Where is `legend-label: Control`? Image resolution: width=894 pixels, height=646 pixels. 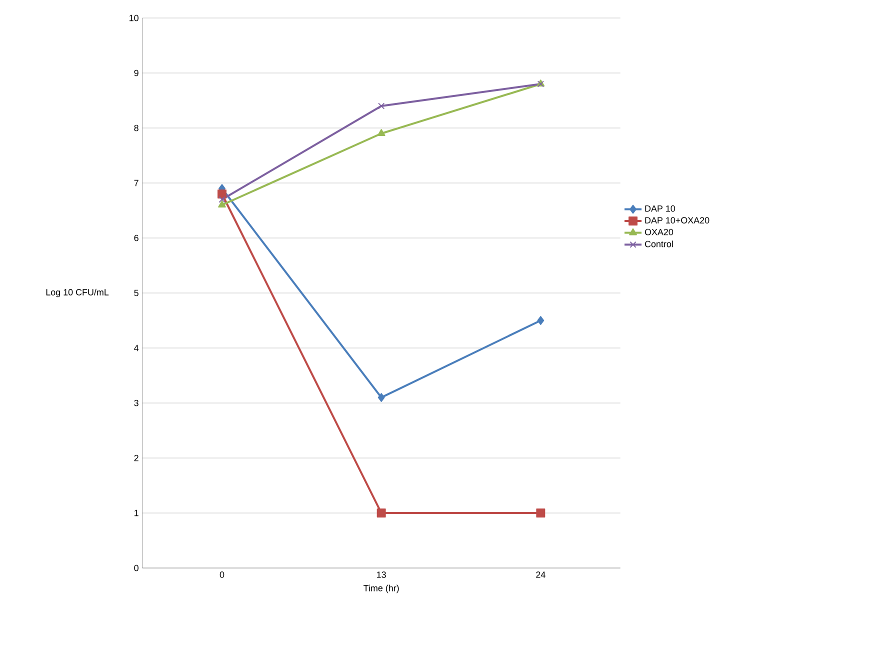 legend-label: Control is located at coordinates (658, 244).